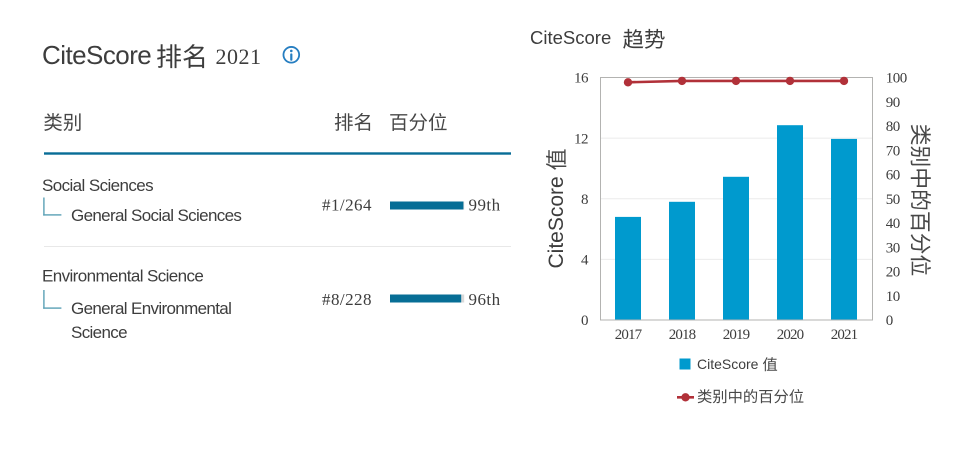  What do you see at coordinates (893, 200) in the screenshot?
I see `svg-text: 50` at bounding box center [893, 200].